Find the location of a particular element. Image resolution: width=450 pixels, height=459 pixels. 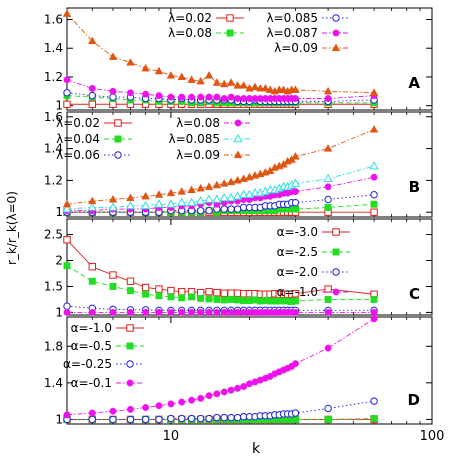

legend-item: λ=0.02 is located at coordinates (94, 123).